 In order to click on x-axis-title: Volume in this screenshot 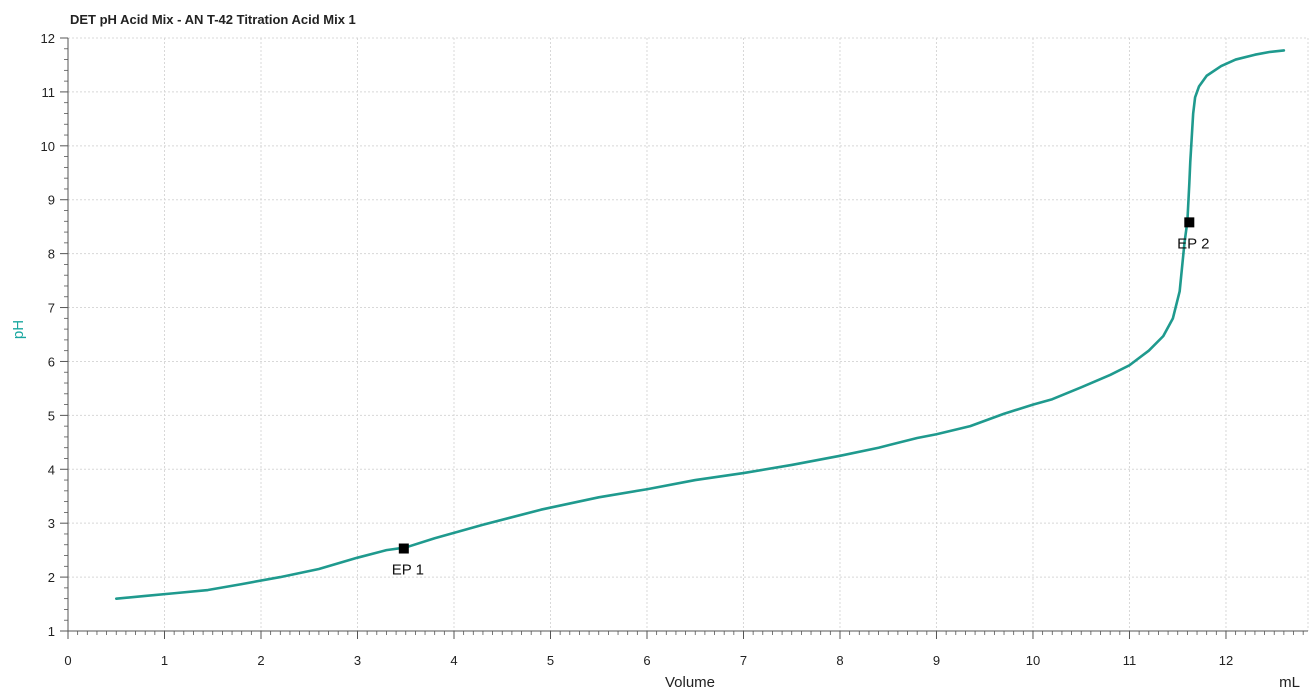, I will do `click(690, 682)`.